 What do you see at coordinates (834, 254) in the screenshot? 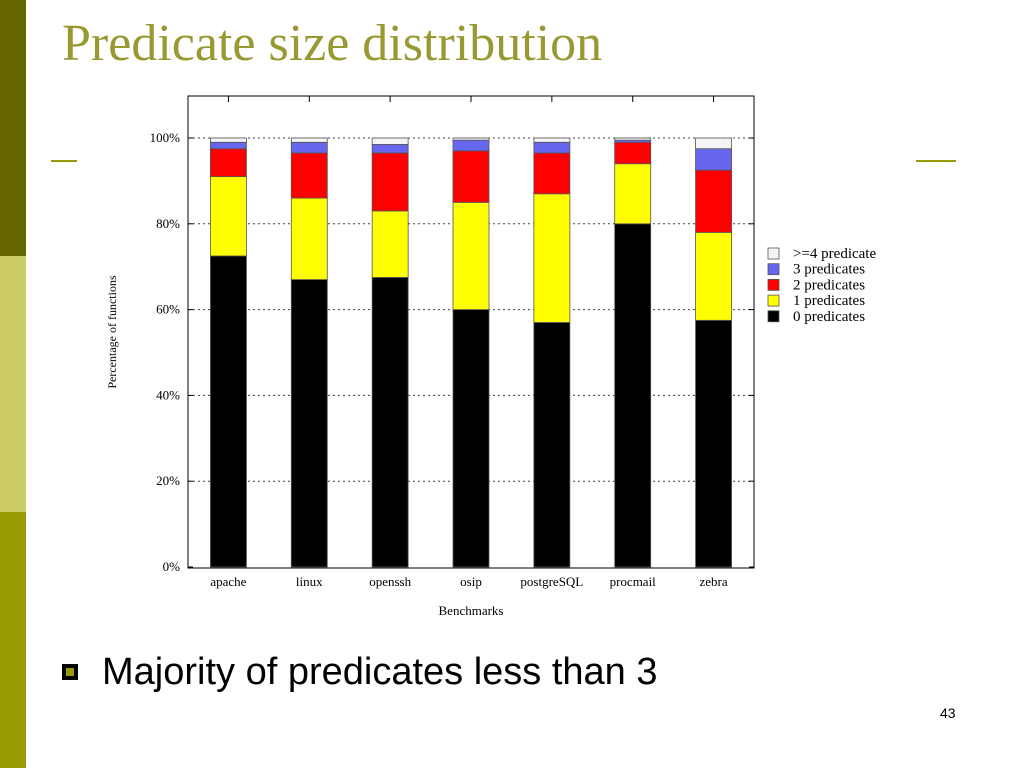
I see `legend-label: >=4 predicate` at bounding box center [834, 254].